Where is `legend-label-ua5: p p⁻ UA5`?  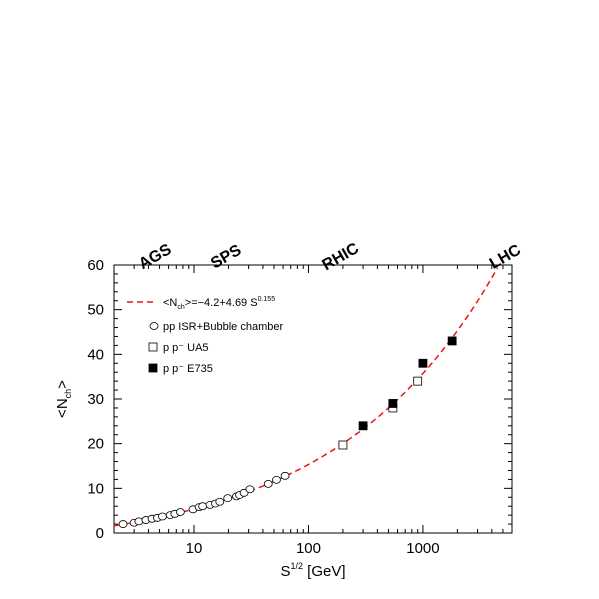 legend-label-ua5: p p⁻ UA5 is located at coordinates (186, 348).